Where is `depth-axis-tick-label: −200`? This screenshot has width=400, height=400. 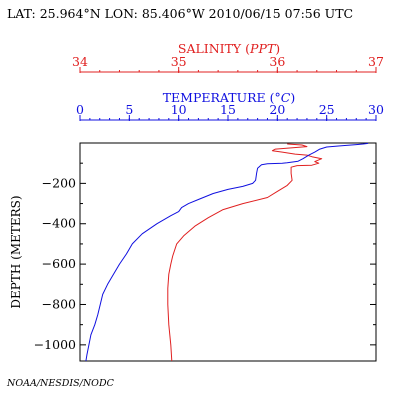 depth-axis-tick-label: −200 is located at coordinates (59, 182).